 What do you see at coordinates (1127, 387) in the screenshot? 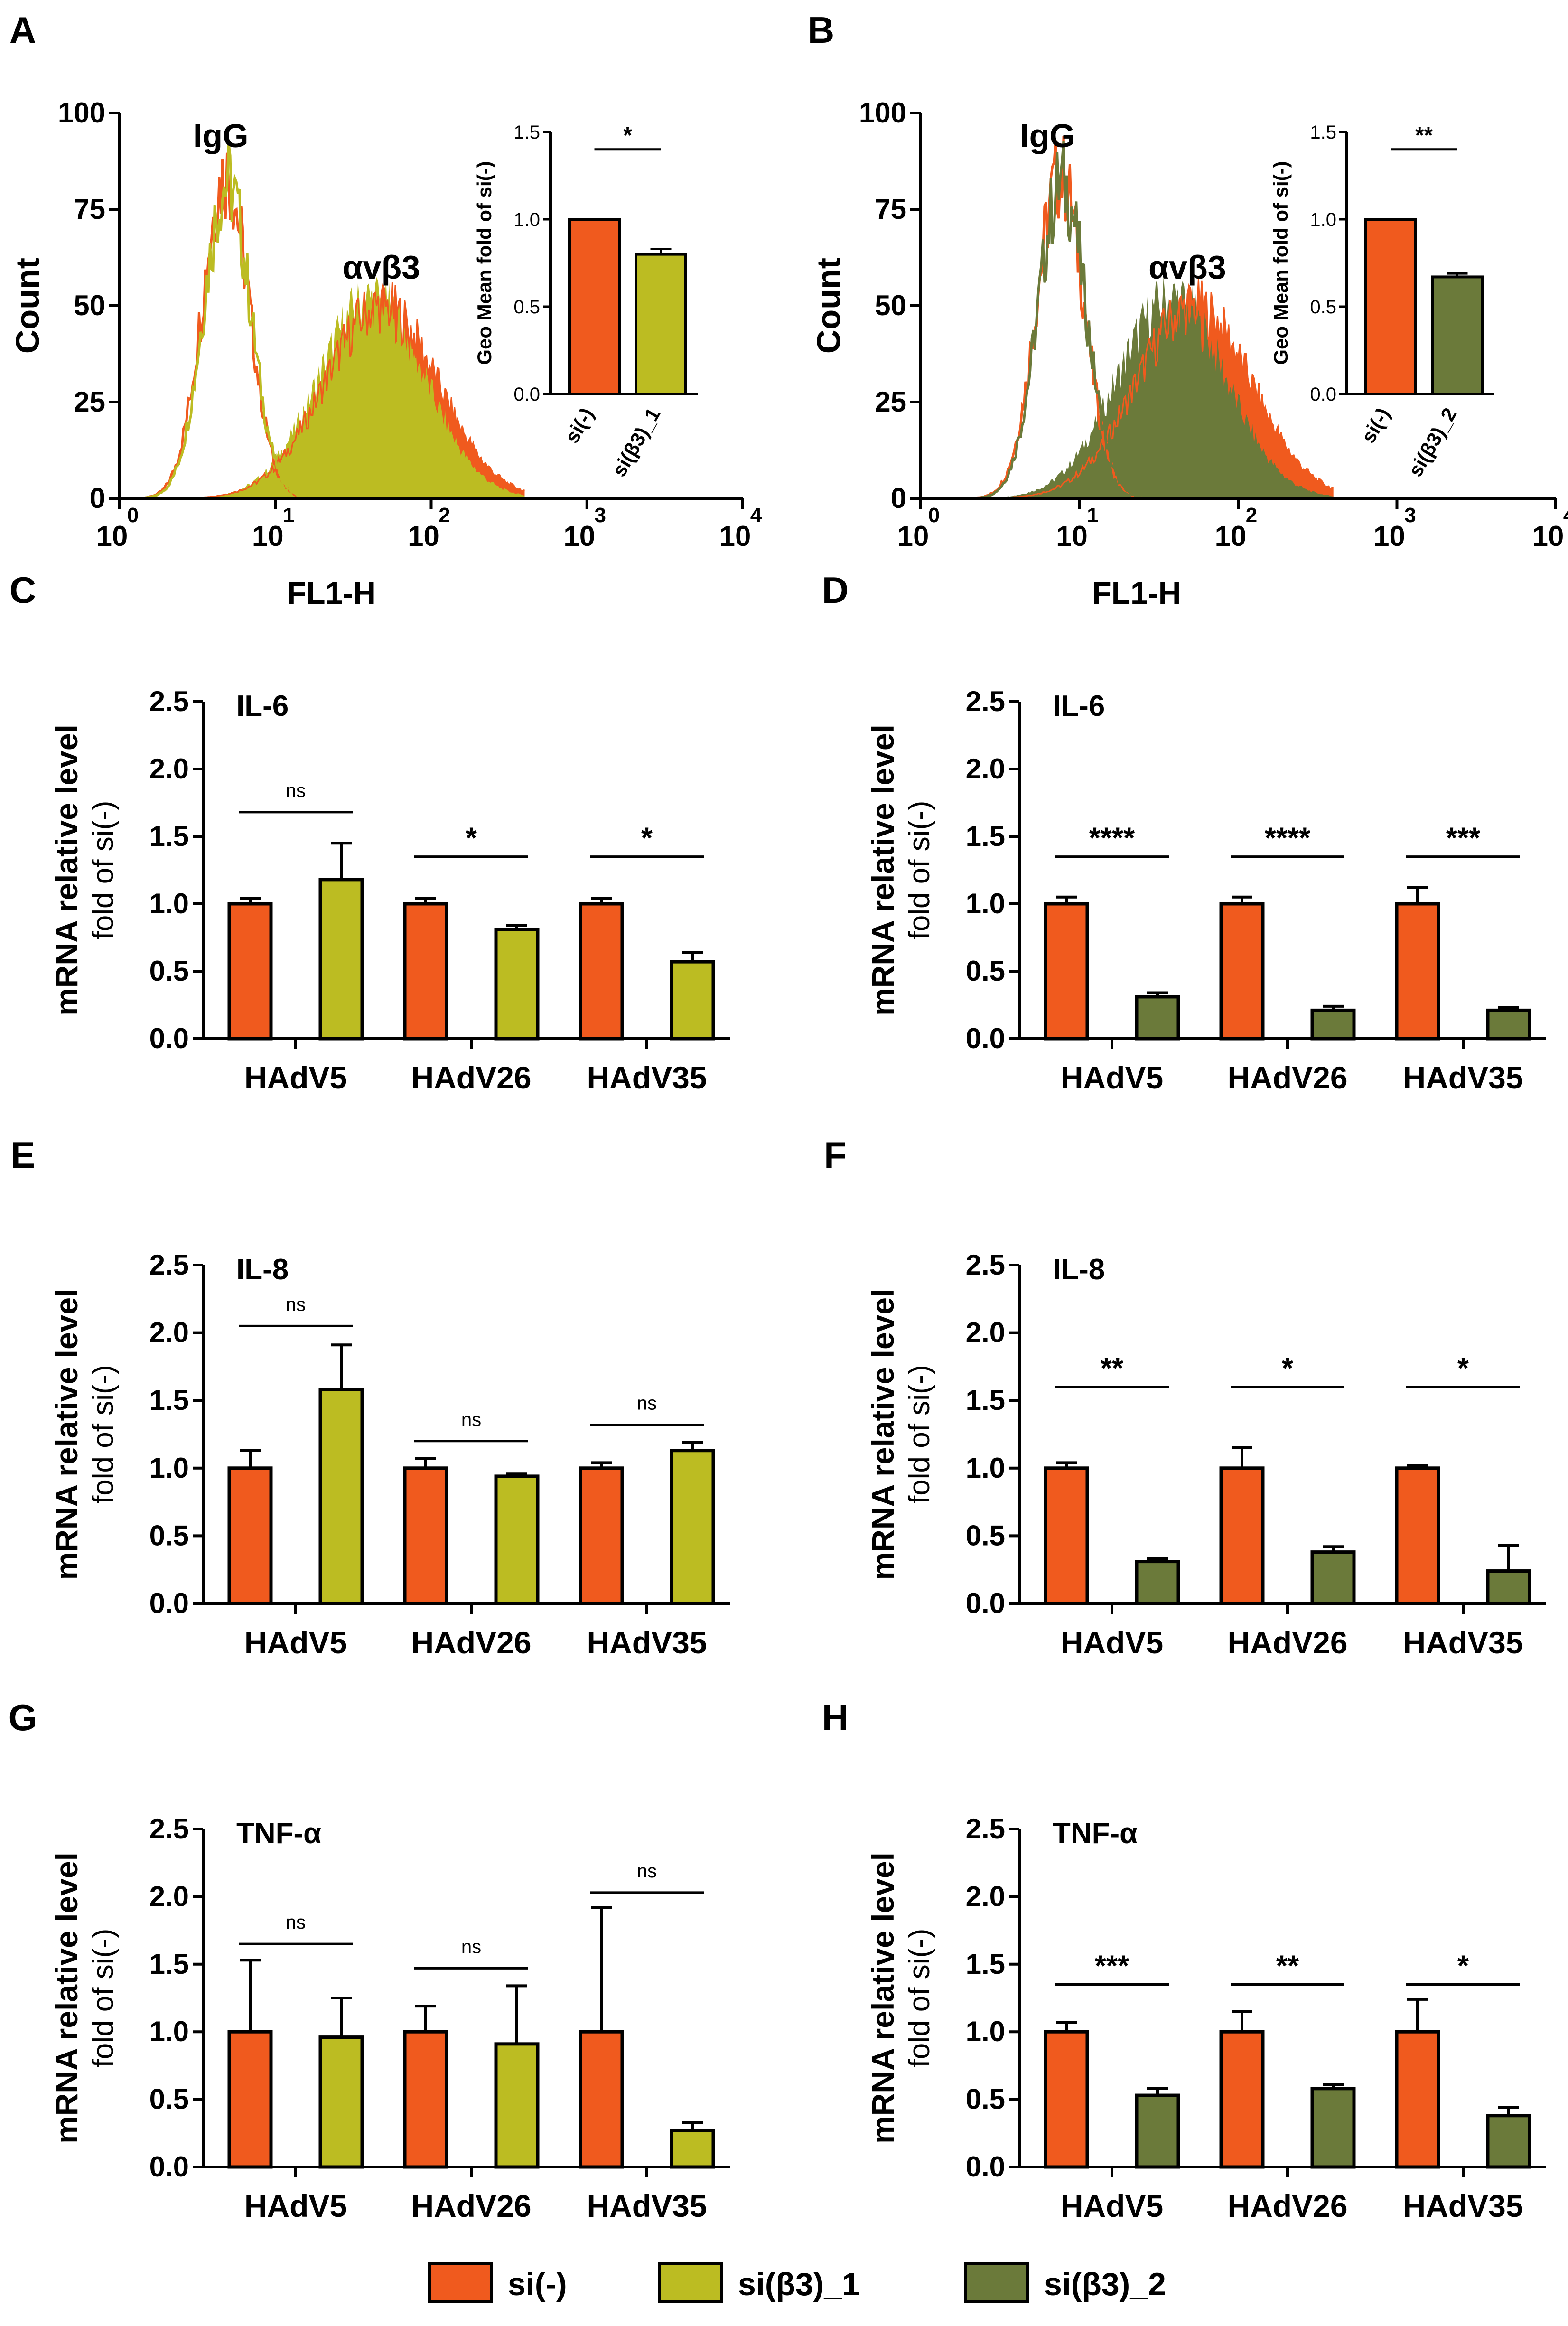
I see `avb3-treat-histogram` at bounding box center [1127, 387].